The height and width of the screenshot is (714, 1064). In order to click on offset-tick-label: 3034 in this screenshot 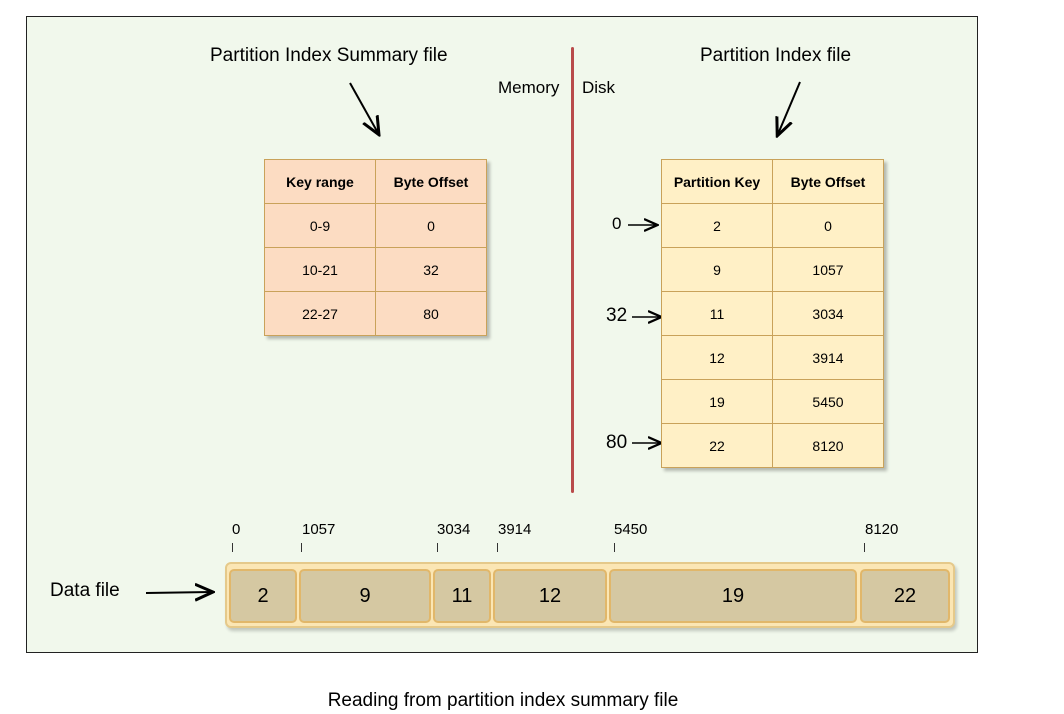, I will do `click(454, 529)`.